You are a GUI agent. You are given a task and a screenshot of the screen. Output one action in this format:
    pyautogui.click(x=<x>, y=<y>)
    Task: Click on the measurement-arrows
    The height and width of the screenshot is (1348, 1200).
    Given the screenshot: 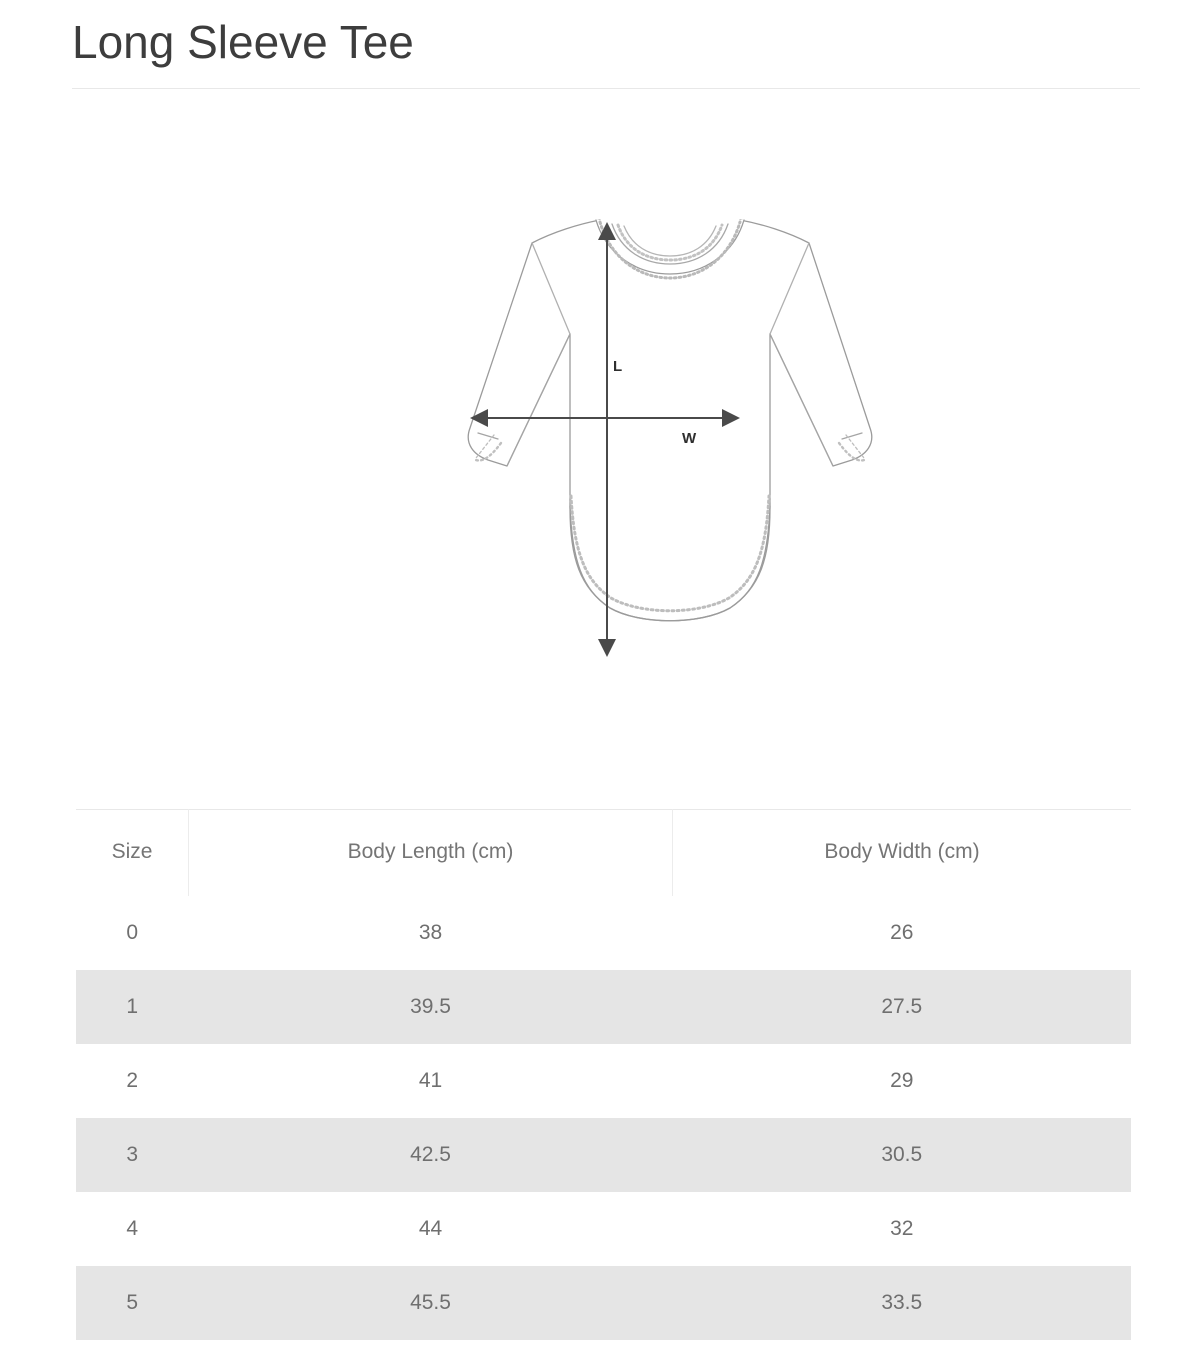 What is the action you would take?
    pyautogui.click(x=605, y=439)
    